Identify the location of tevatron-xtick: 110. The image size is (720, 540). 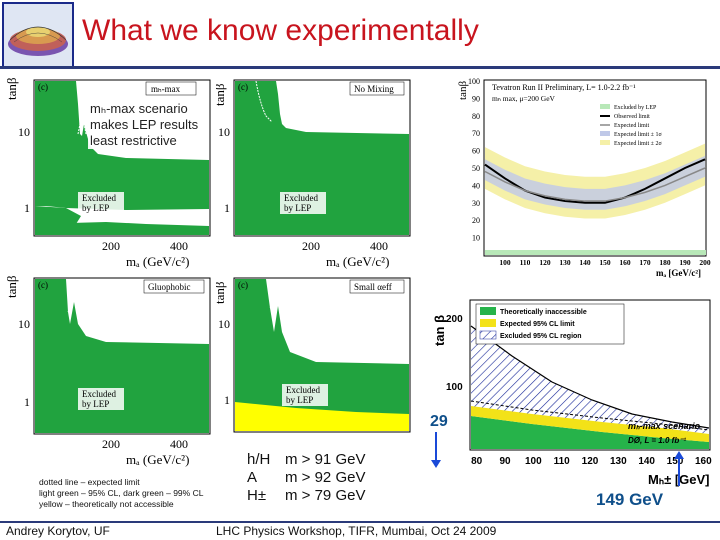
(525, 262).